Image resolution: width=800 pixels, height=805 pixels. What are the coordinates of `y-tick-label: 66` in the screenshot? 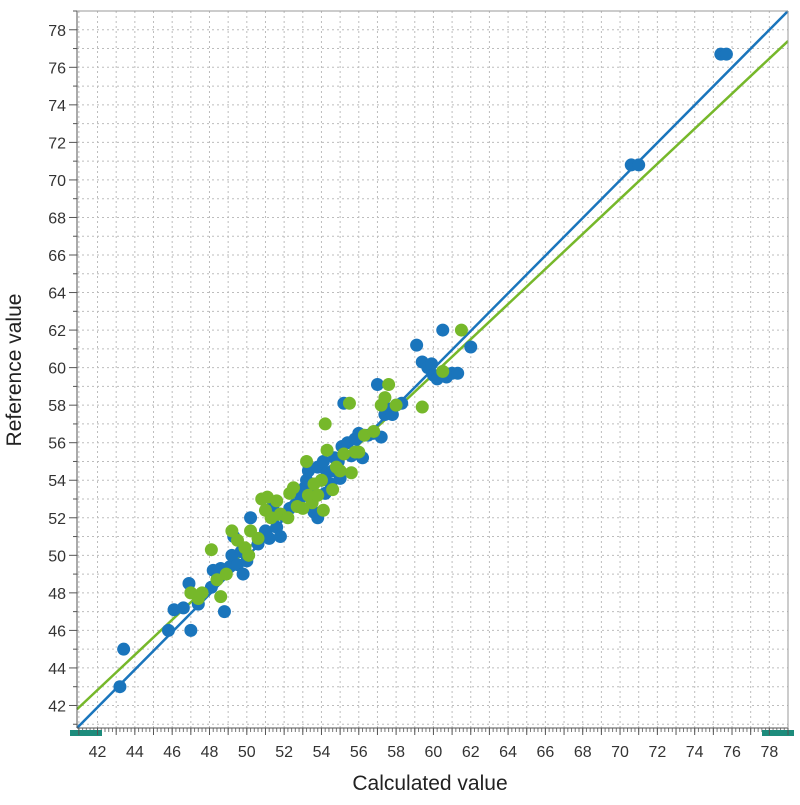 It's located at (57, 256).